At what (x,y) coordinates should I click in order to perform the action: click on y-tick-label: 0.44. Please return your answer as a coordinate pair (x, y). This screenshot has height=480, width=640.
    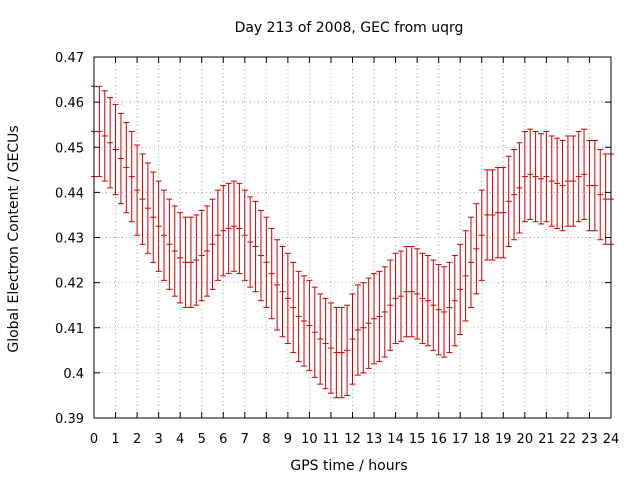
    Looking at the image, I should click on (69, 193).